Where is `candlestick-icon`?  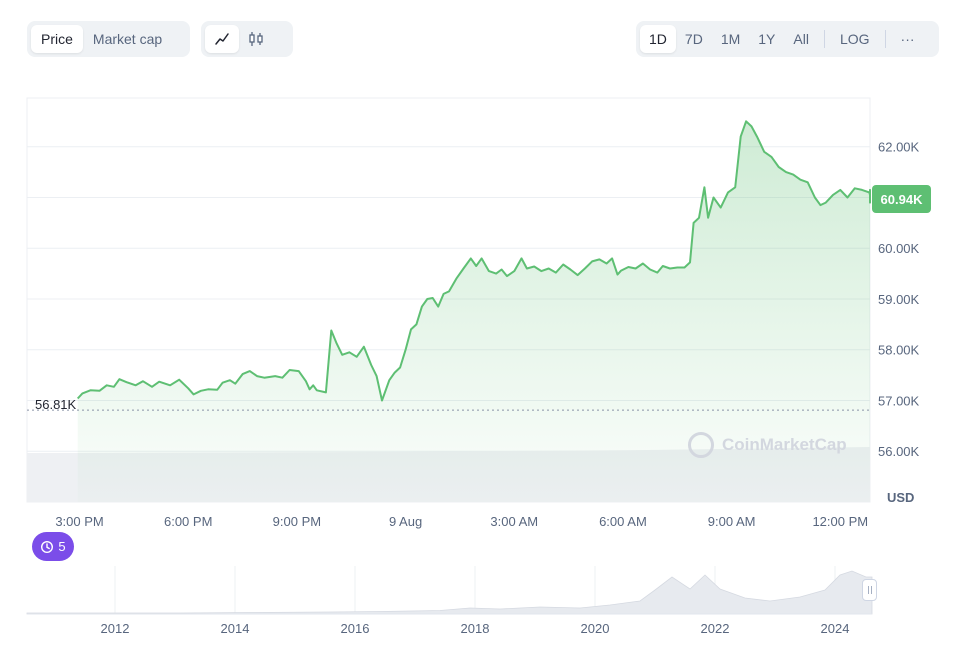 candlestick-icon is located at coordinates (256, 39).